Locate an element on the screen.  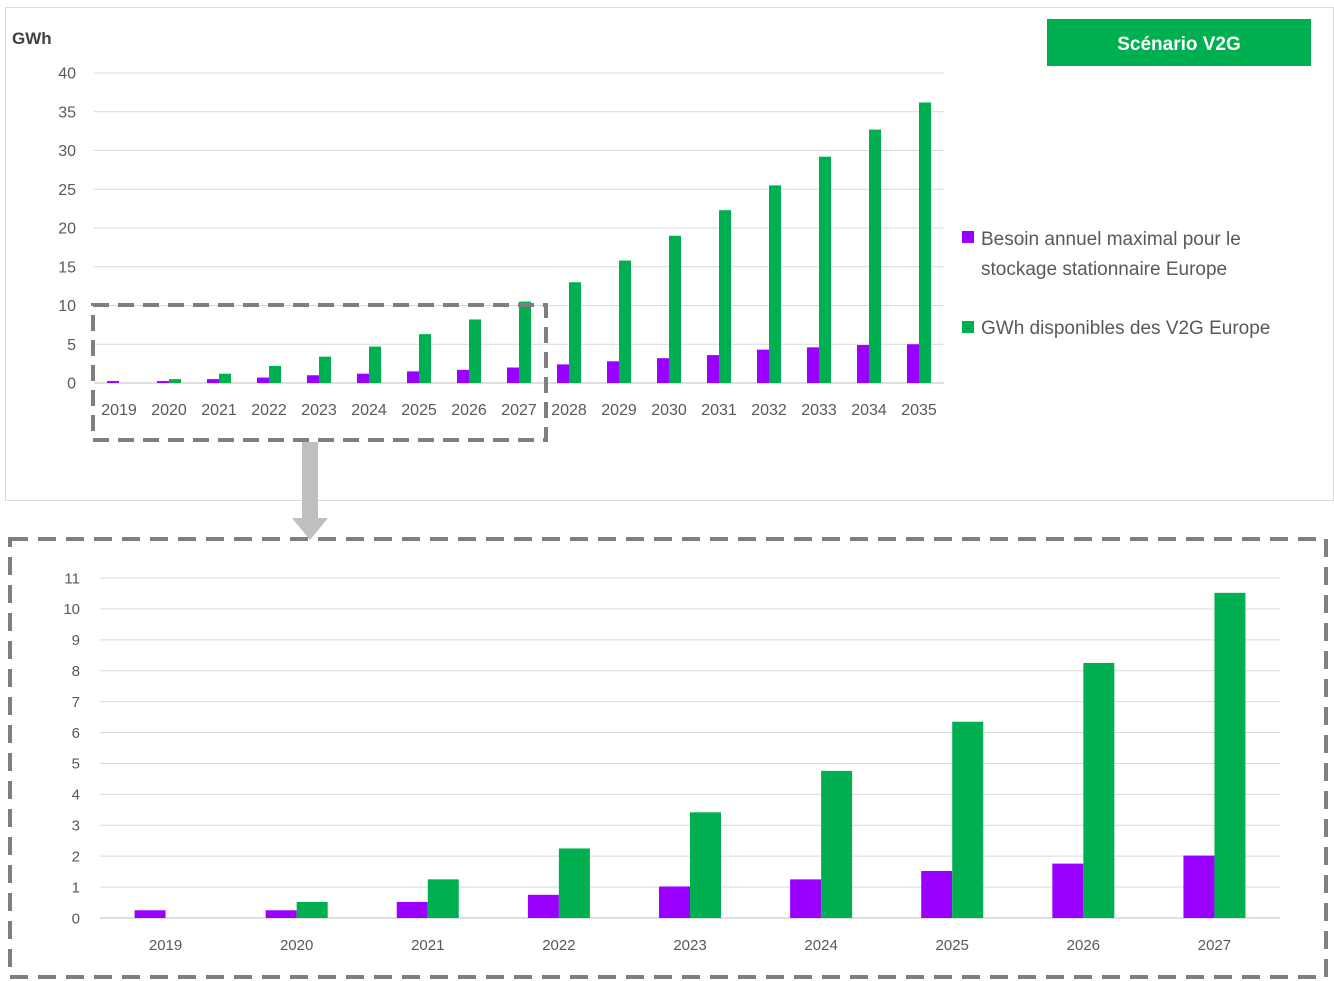
top-bar-v2g-2021 is located at coordinates (225, 378).